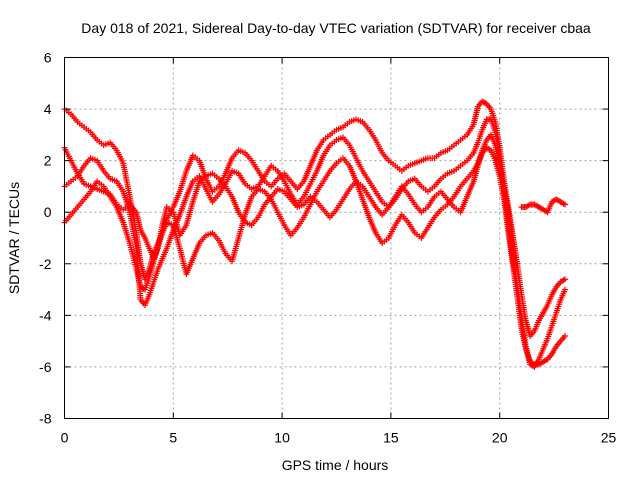 This screenshot has height=480, width=640. I want to click on y-tick-label: -8, so click(45, 419).